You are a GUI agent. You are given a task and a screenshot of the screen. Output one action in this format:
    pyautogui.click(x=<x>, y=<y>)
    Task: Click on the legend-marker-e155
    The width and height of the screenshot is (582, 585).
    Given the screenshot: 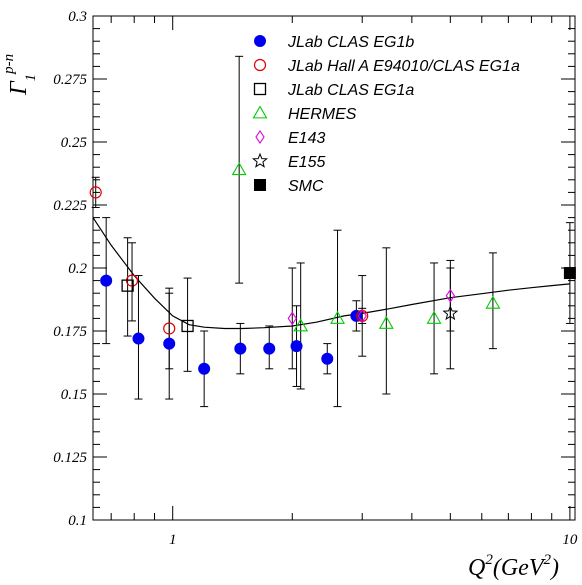 What is the action you would take?
    pyautogui.click(x=260, y=160)
    